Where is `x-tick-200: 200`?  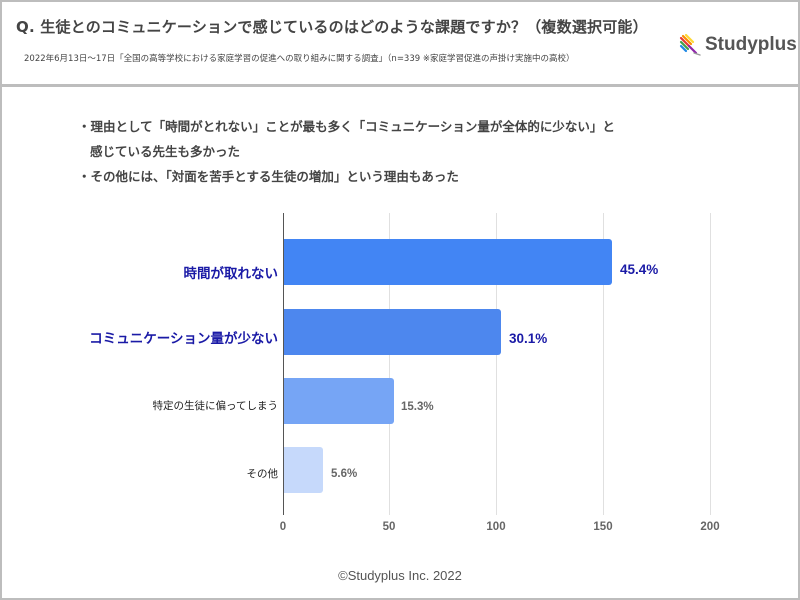
x-tick-200: 200 is located at coordinates (710, 527).